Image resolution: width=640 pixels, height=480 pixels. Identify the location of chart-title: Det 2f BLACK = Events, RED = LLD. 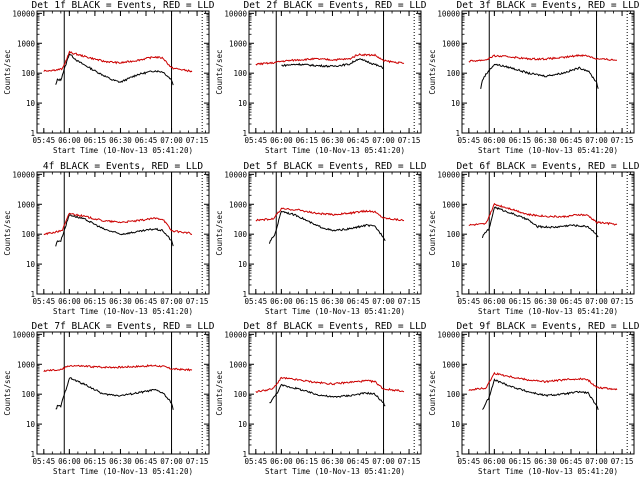
(334, 5).